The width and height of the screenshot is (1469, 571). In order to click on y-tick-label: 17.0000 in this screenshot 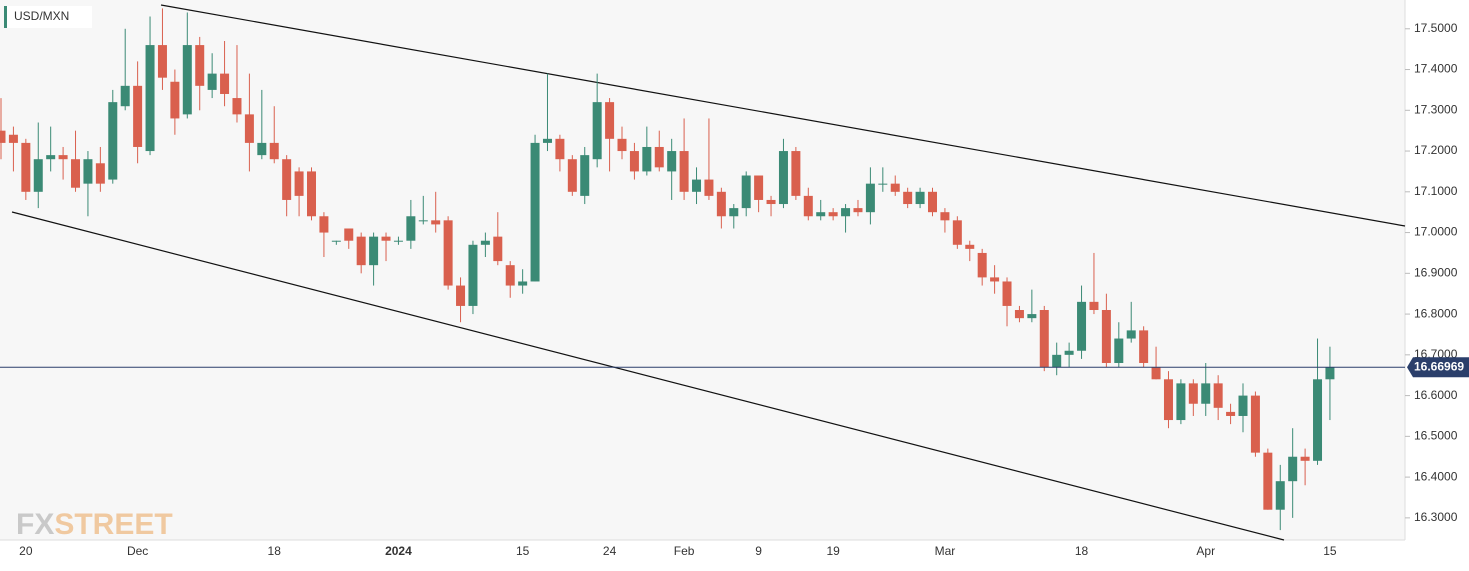, I will do `click(1436, 232)`.